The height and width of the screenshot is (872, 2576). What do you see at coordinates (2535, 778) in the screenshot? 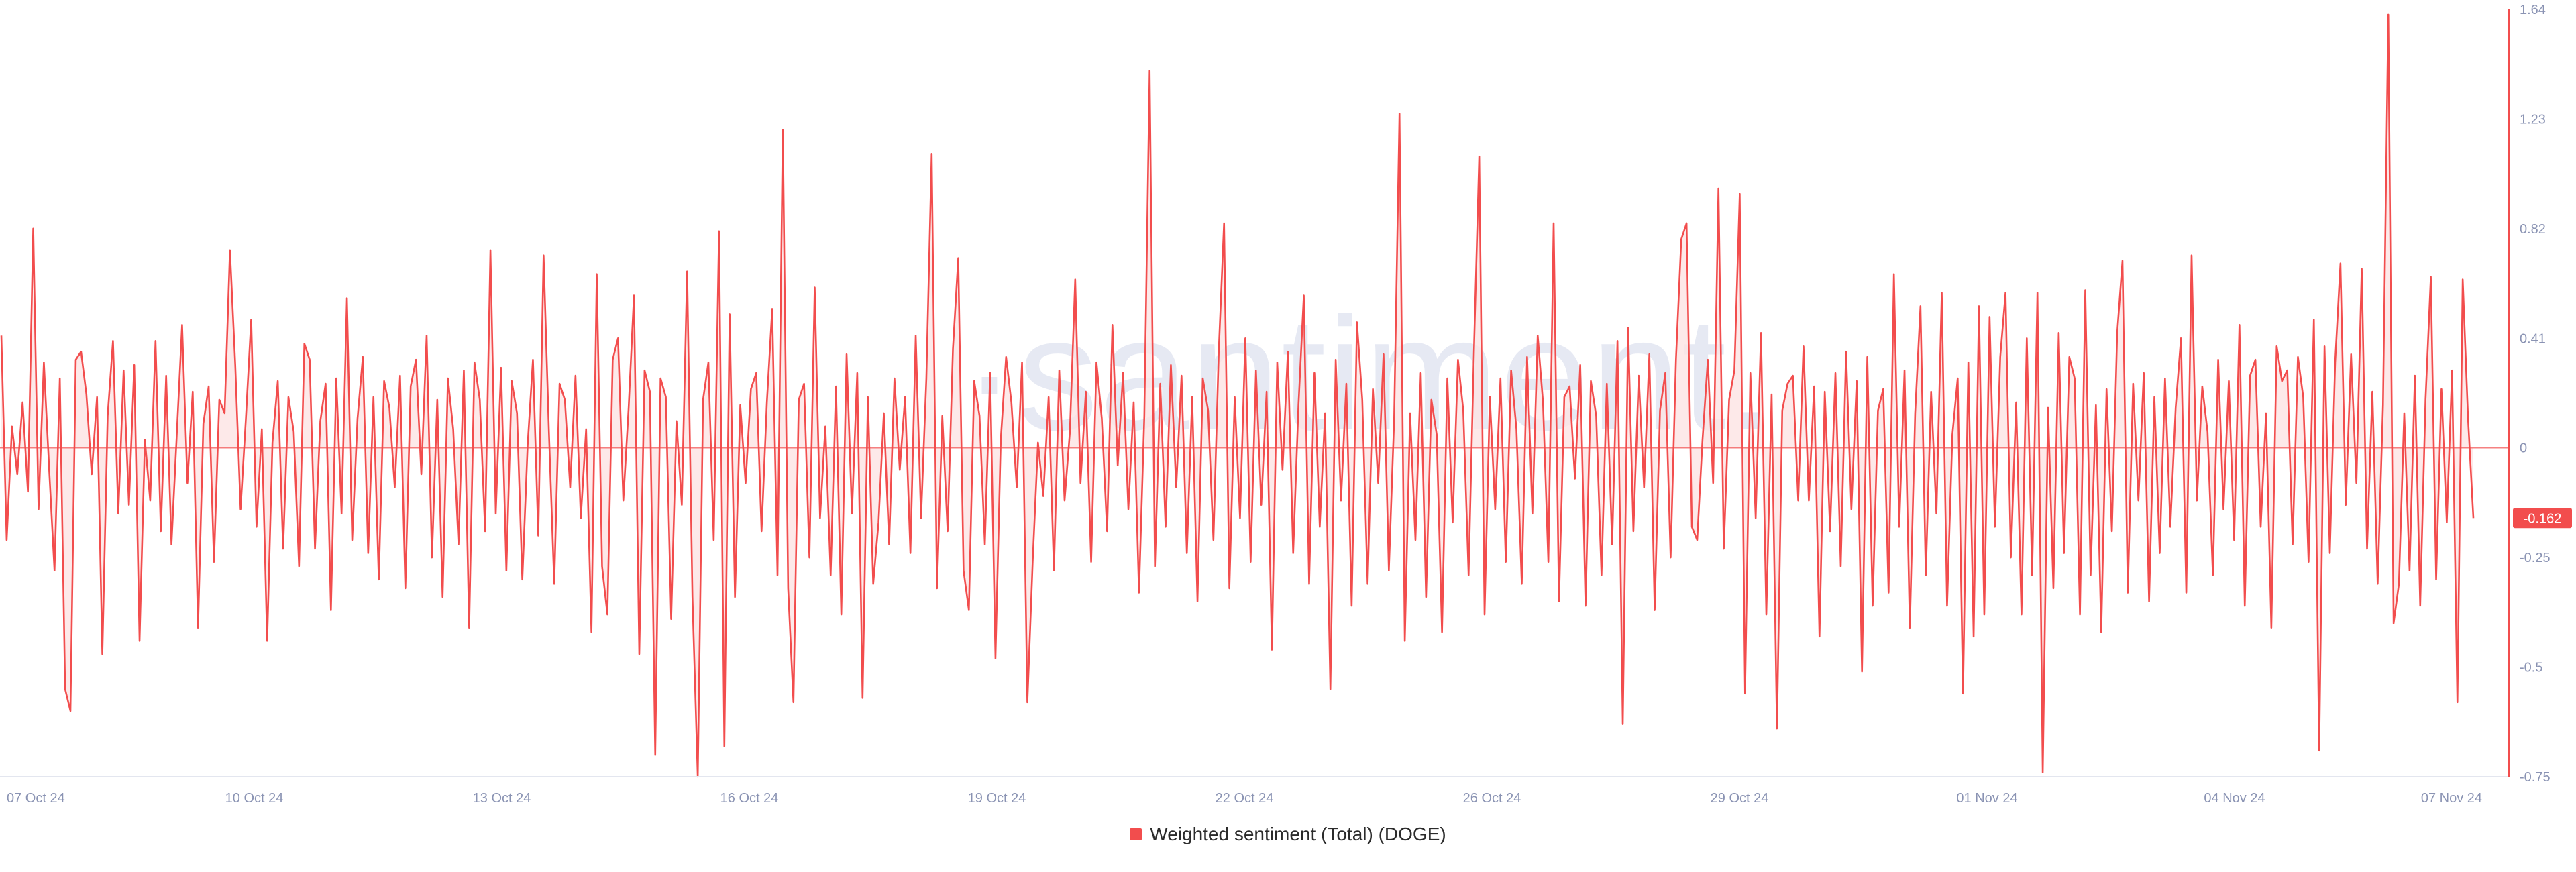
I see `y-tick-label: -0.75` at bounding box center [2535, 778].